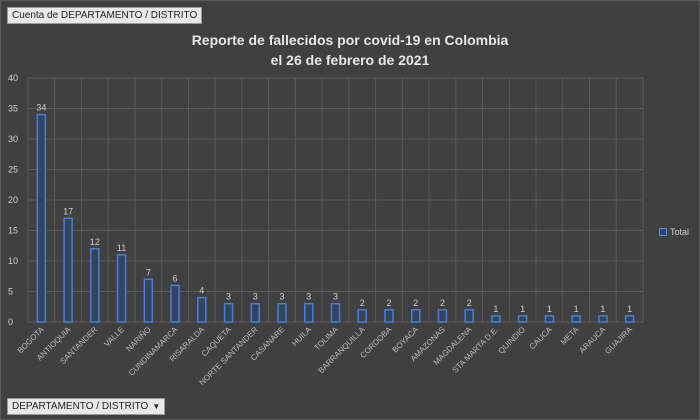  I want to click on x-tick-label: VALLE, so click(114, 337).